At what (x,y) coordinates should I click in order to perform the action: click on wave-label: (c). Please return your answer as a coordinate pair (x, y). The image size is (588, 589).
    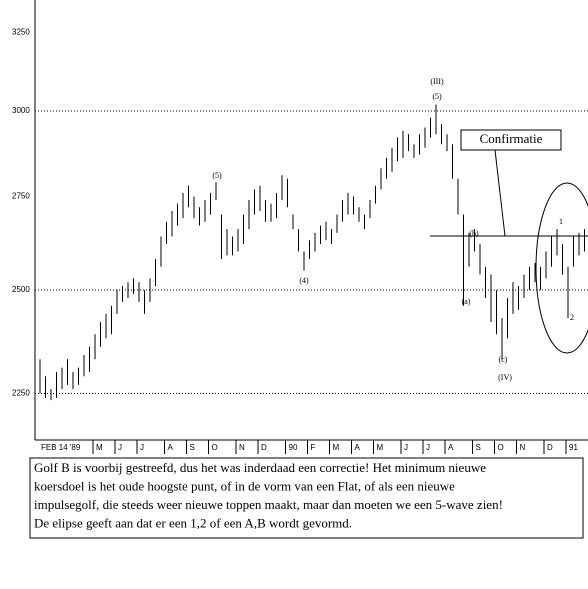
    Looking at the image, I should click on (503, 359).